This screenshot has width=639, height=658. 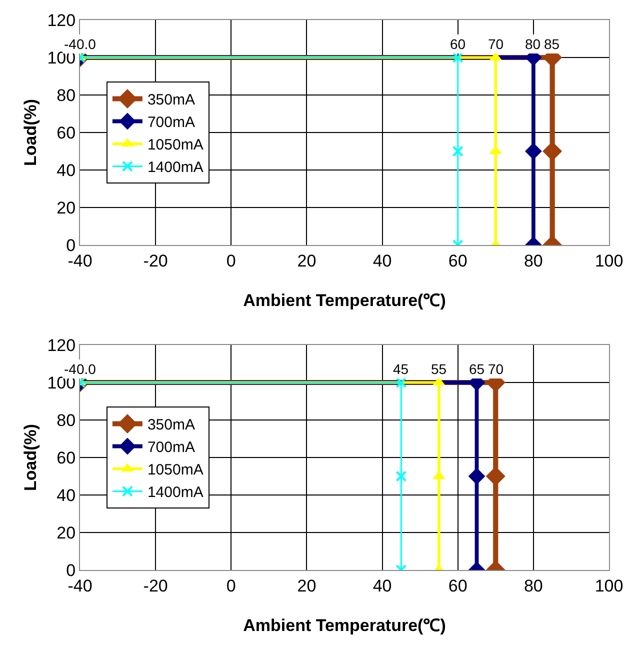 What do you see at coordinates (533, 44) in the screenshot?
I see `annotation: 80` at bounding box center [533, 44].